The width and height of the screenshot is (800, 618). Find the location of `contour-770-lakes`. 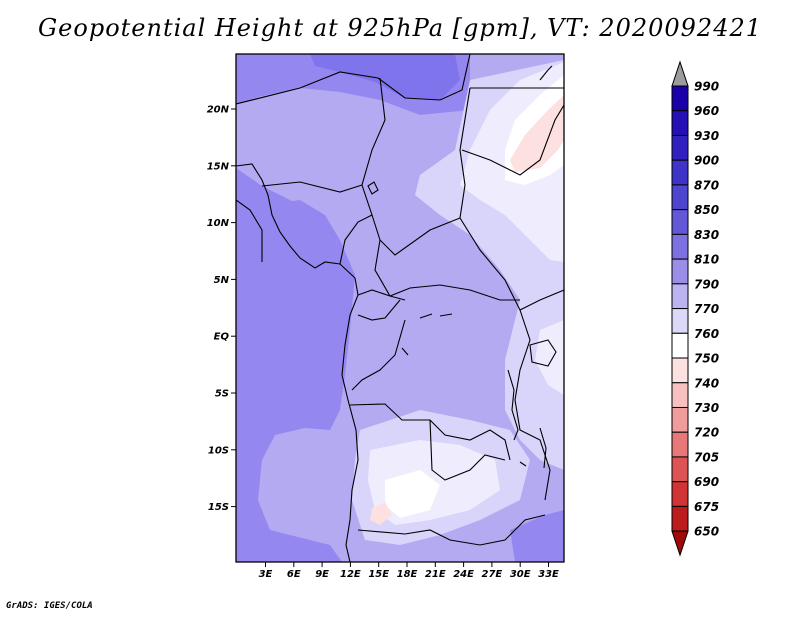

contour-770-lakes is located at coordinates (549, 357).